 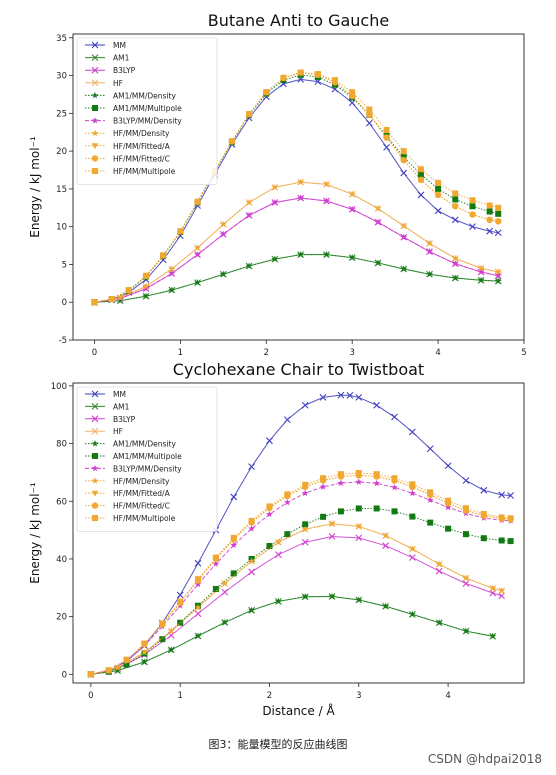 I want to click on series-AM1/MM/Density, so click(x=296, y=278).